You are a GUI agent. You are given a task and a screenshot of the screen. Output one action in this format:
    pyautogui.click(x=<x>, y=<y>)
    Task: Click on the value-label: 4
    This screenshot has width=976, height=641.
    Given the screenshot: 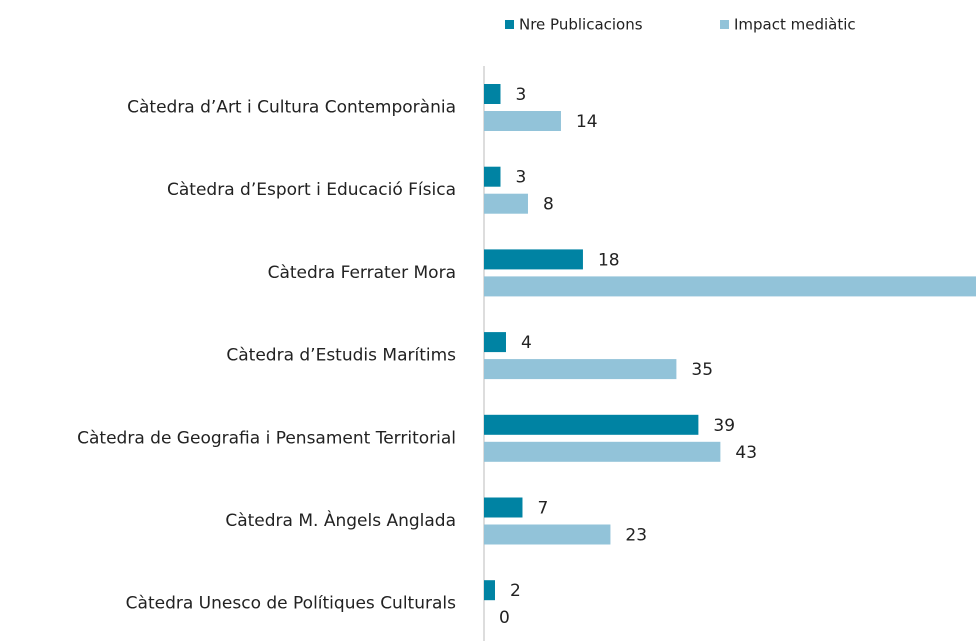 What is the action you would take?
    pyautogui.click(x=526, y=343)
    